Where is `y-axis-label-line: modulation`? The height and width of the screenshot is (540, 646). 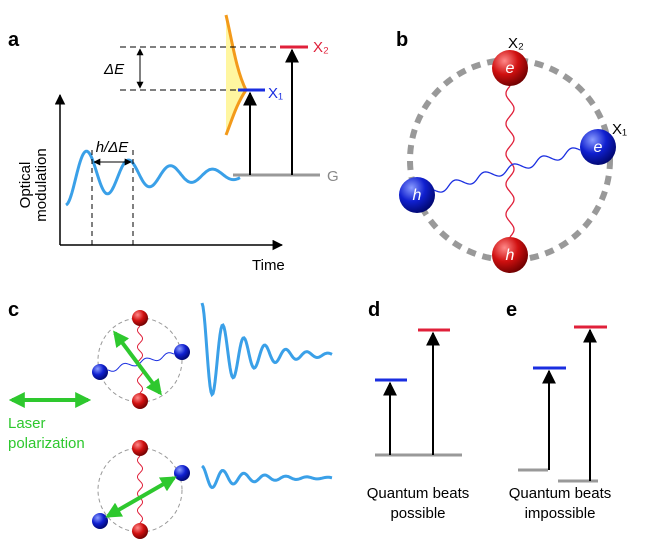 y-axis-label-line: modulation is located at coordinates (41, 184).